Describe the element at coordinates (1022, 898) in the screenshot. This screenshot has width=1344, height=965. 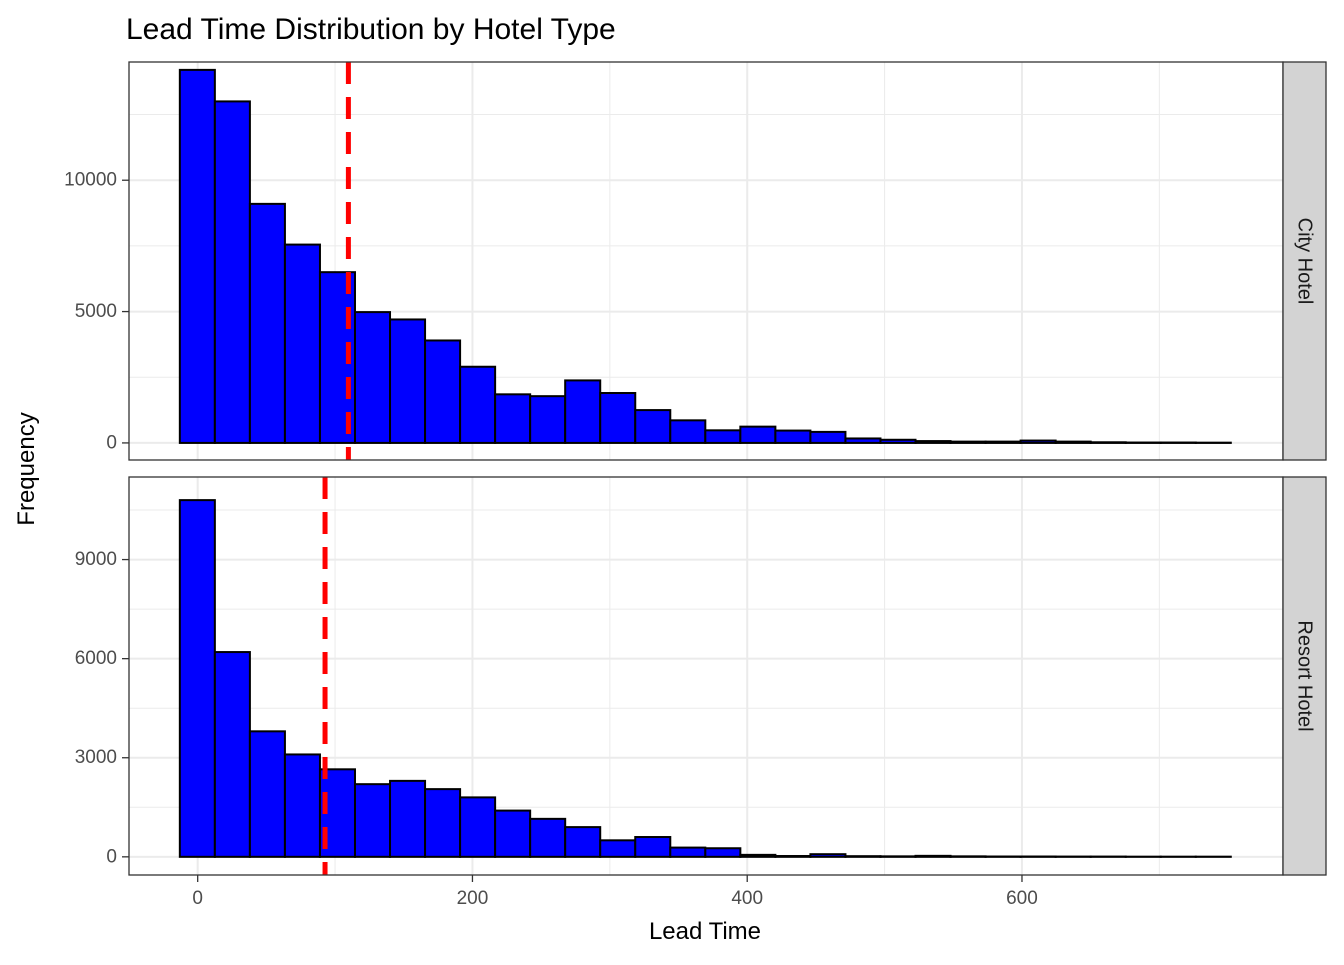
I see `x-tick-label: 600` at that location.